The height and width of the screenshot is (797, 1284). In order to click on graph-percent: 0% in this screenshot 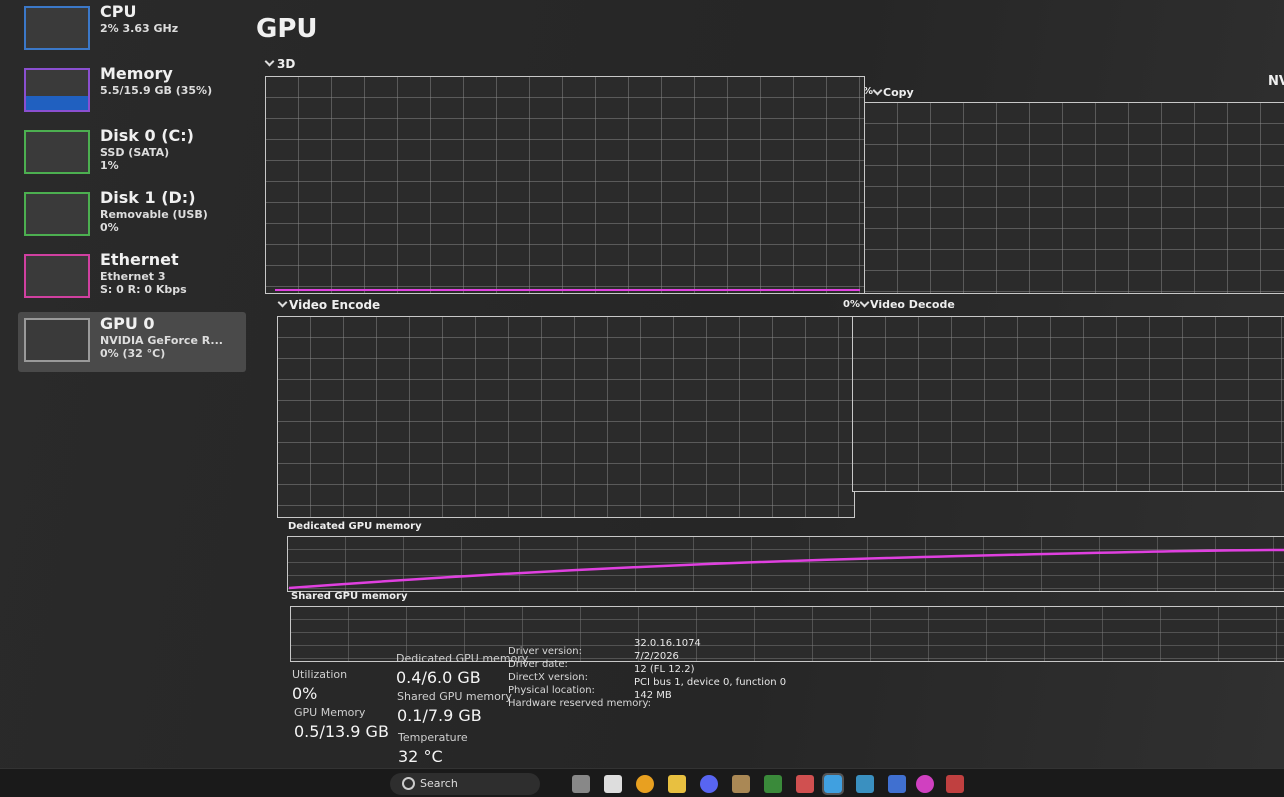, I will do `click(851, 304)`.